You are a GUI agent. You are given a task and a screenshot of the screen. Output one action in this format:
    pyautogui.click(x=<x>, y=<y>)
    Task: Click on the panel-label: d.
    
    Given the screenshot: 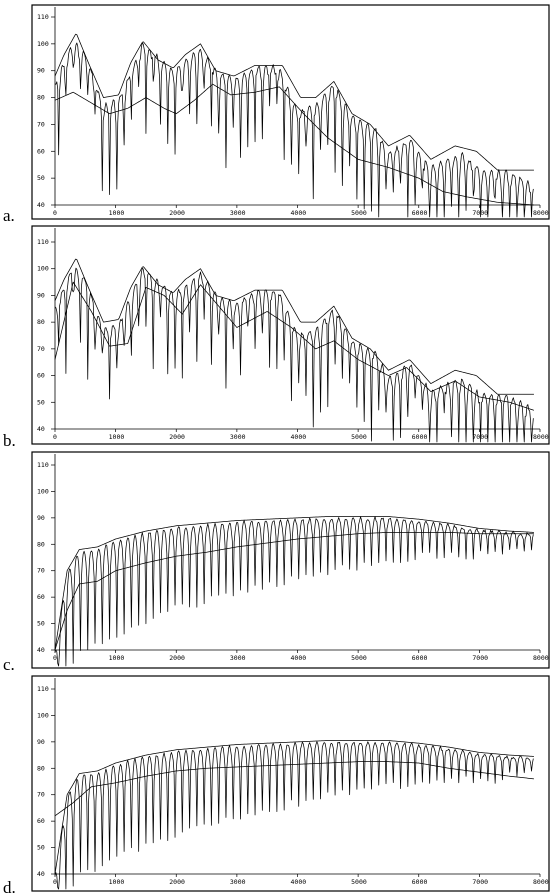 What is the action you would take?
    pyautogui.click(x=9, y=886)
    